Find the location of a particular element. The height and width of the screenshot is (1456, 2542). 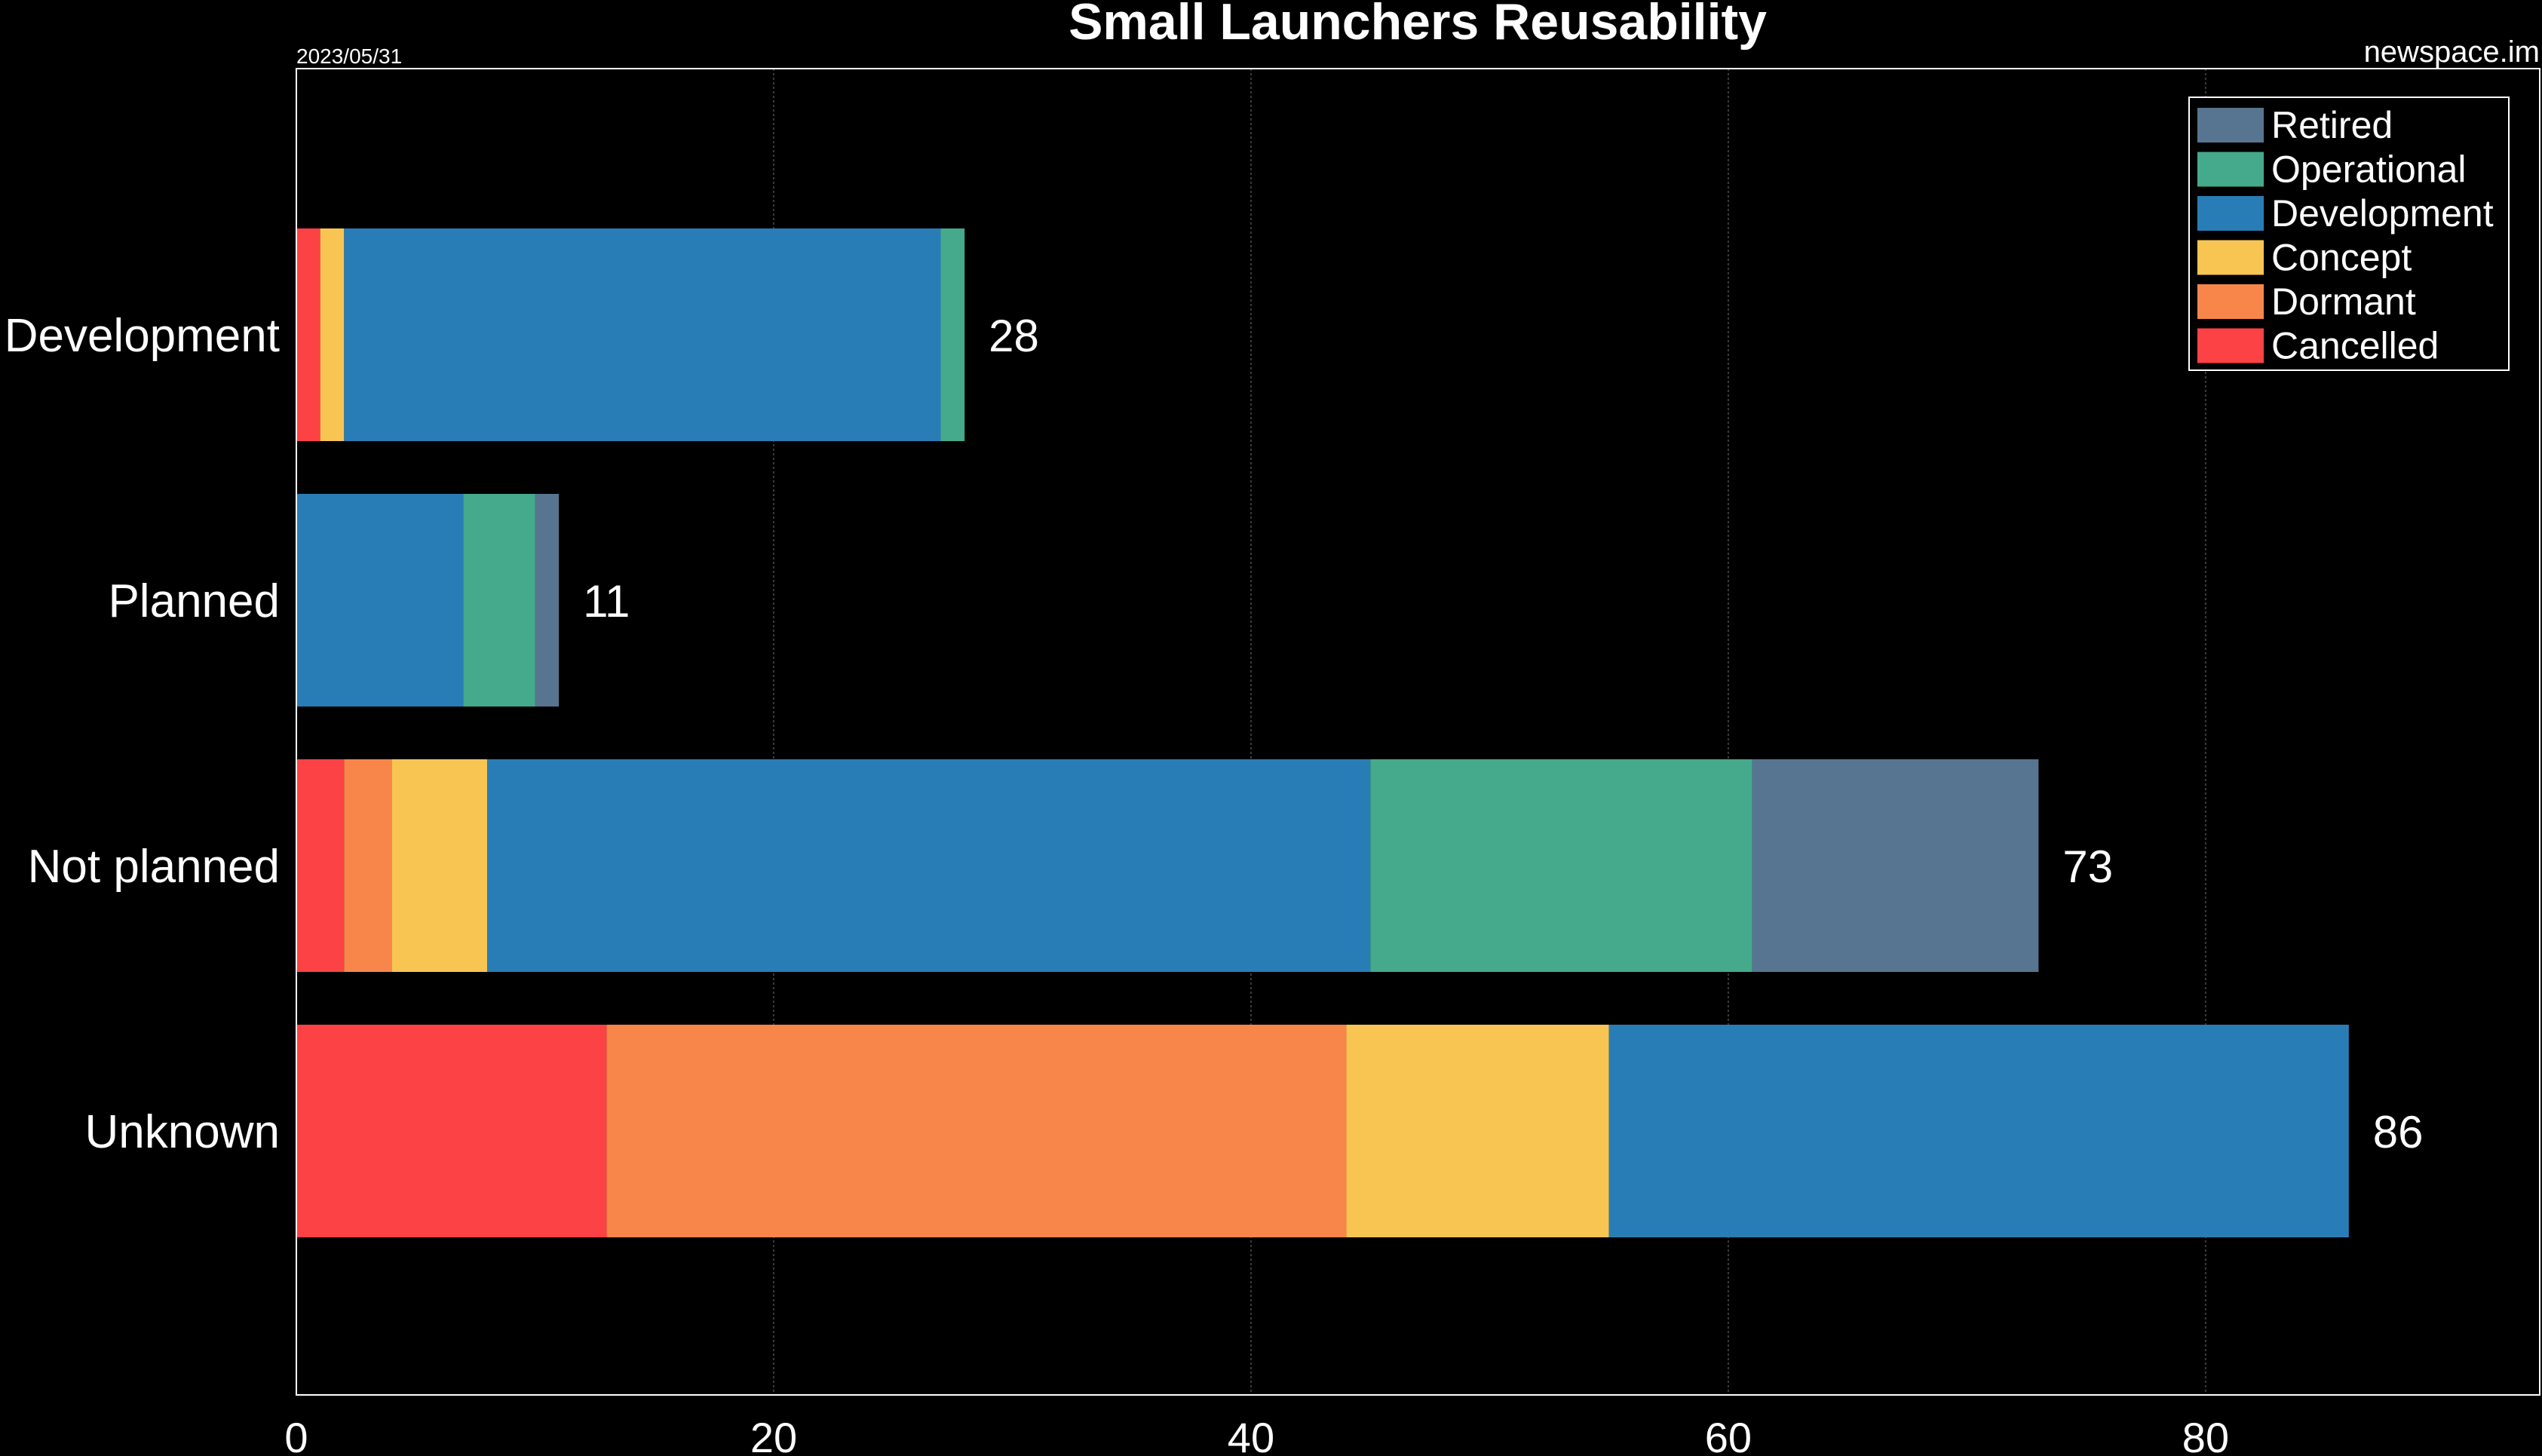

category-labels: Development Planned Not planned Unknown is located at coordinates (142, 734).